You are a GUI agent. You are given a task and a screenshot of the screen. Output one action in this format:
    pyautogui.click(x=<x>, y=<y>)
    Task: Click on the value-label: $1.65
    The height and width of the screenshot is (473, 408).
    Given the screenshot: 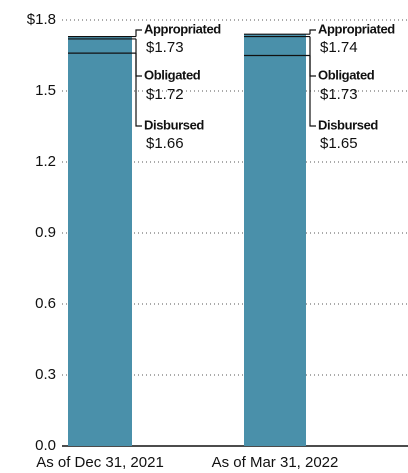 What is the action you would take?
    pyautogui.click(x=339, y=143)
    